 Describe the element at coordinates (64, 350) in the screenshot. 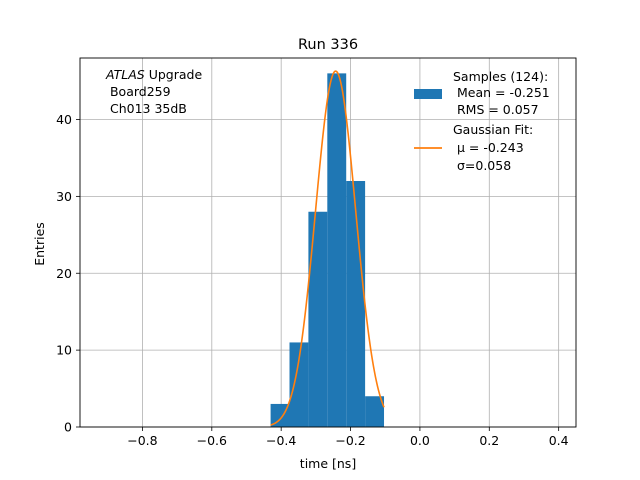

I see `y-tick-label: 10` at that location.